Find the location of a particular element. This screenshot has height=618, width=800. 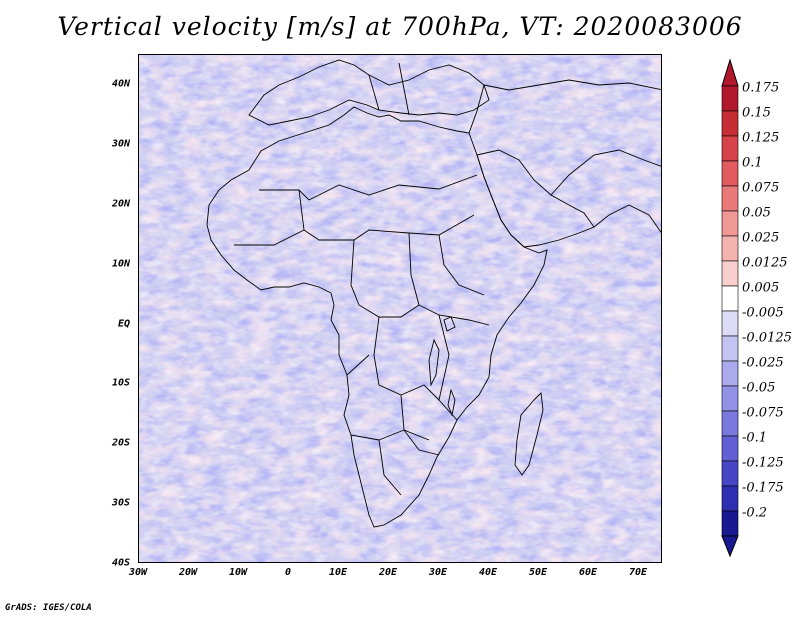

lon-tick-label: 30W is located at coordinates (138, 572).